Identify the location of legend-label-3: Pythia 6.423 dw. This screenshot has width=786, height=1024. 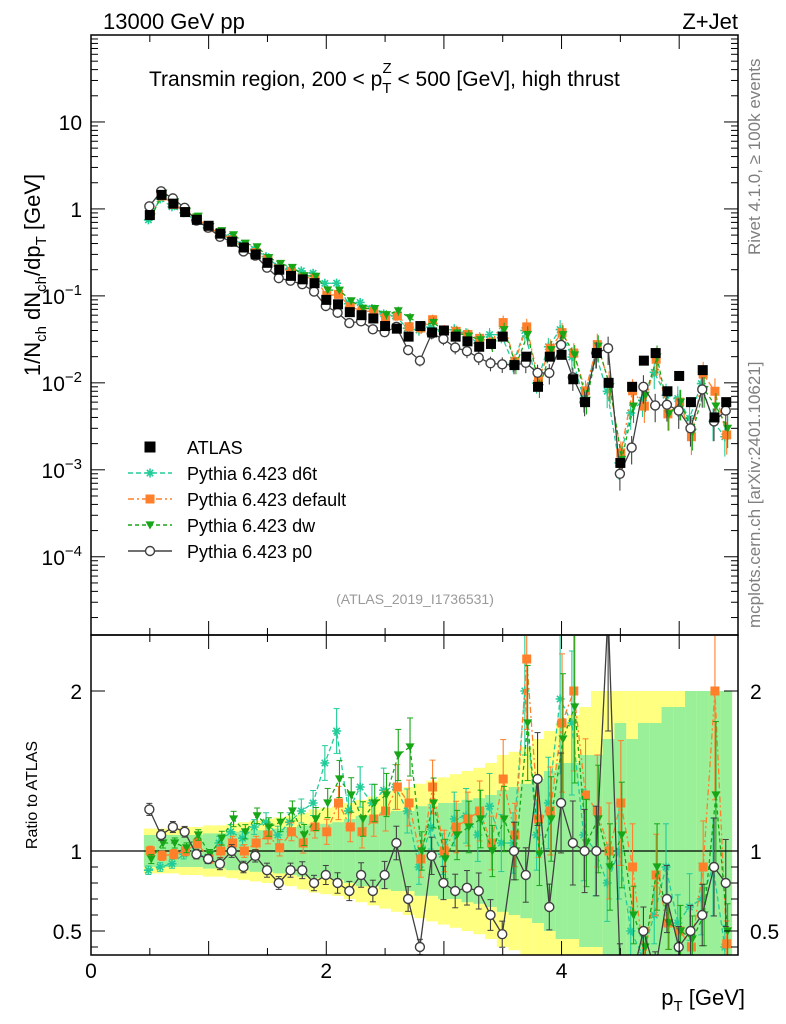
(251, 526).